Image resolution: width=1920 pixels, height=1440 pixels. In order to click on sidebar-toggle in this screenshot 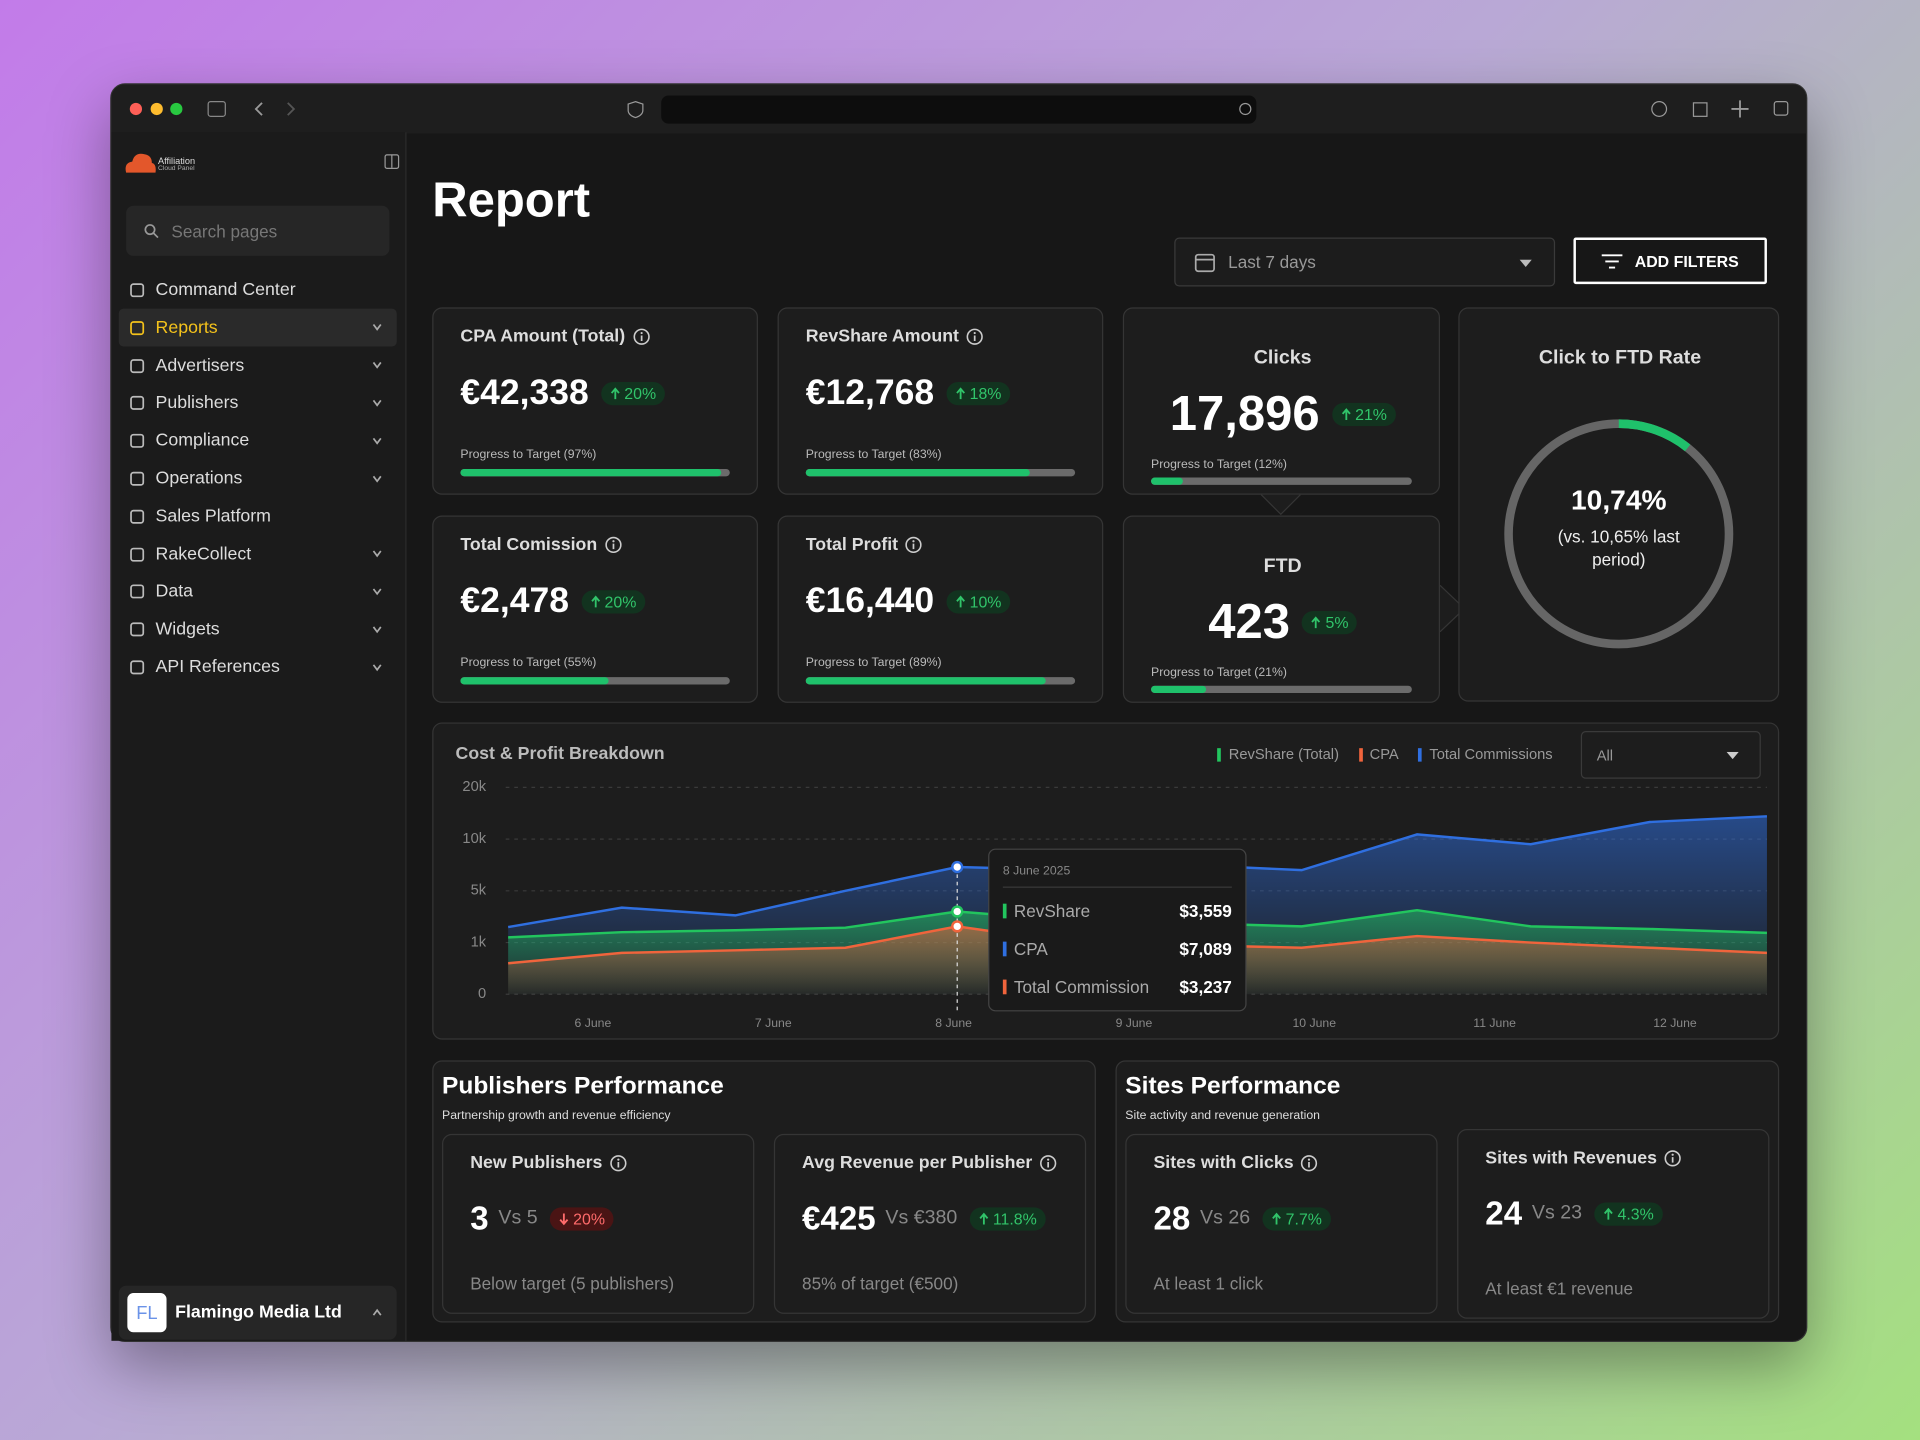, I will do `click(216, 109)`.